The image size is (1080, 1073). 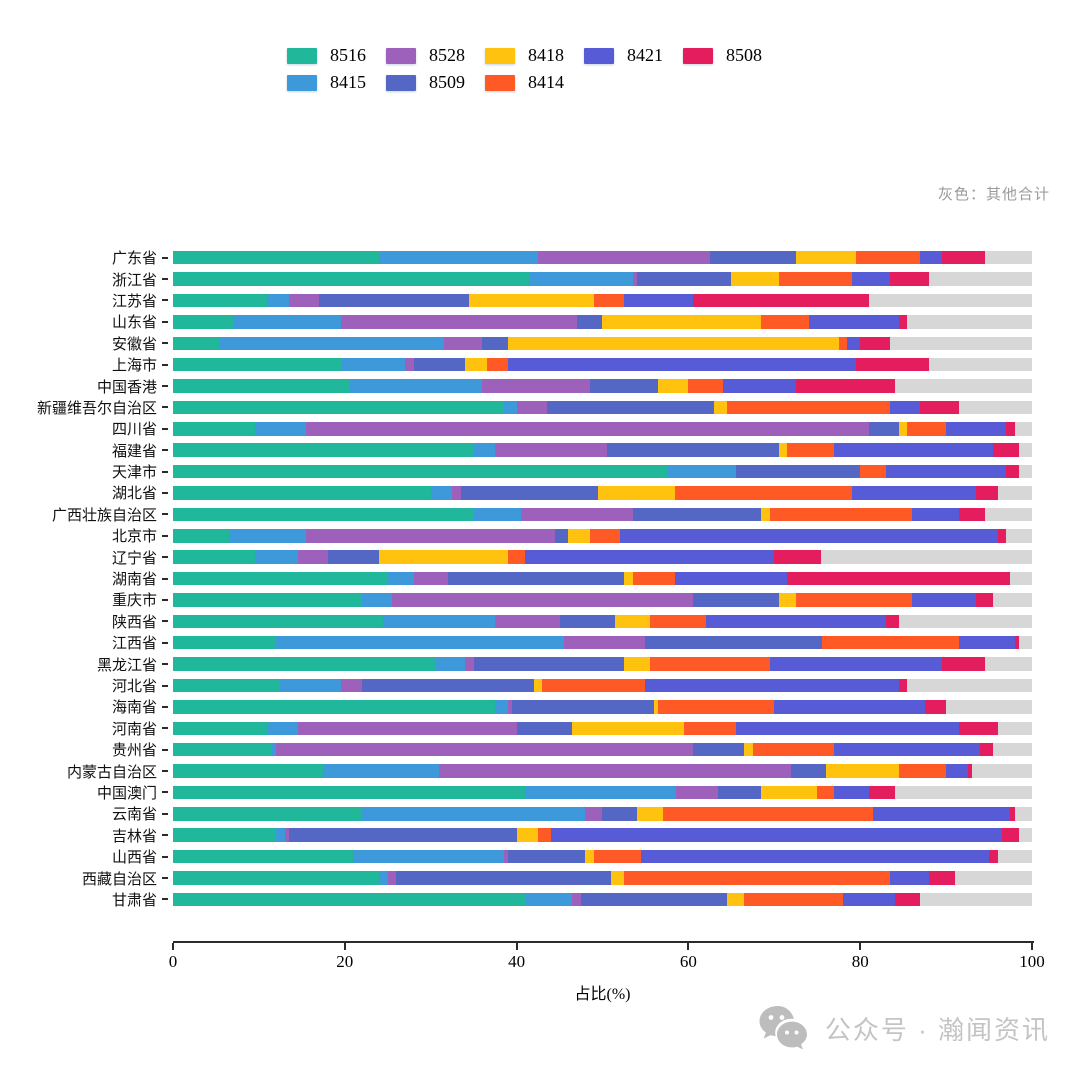 What do you see at coordinates (540, 835) in the screenshot?
I see `bar-row: 吉林省` at bounding box center [540, 835].